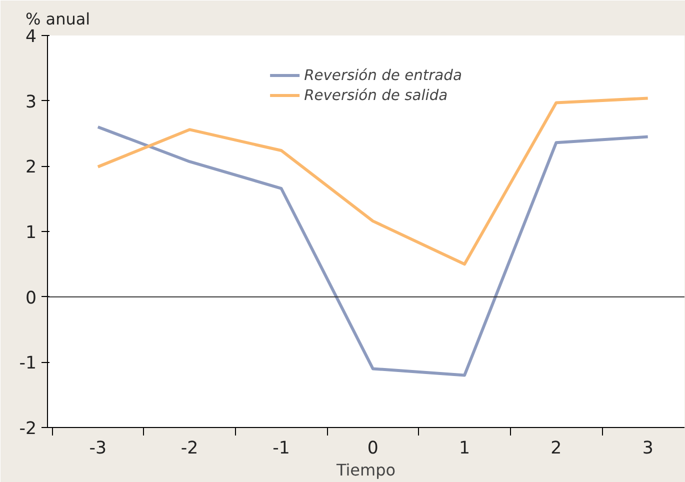  I want to click on x-axis-title: Tiempo, so click(365, 470).